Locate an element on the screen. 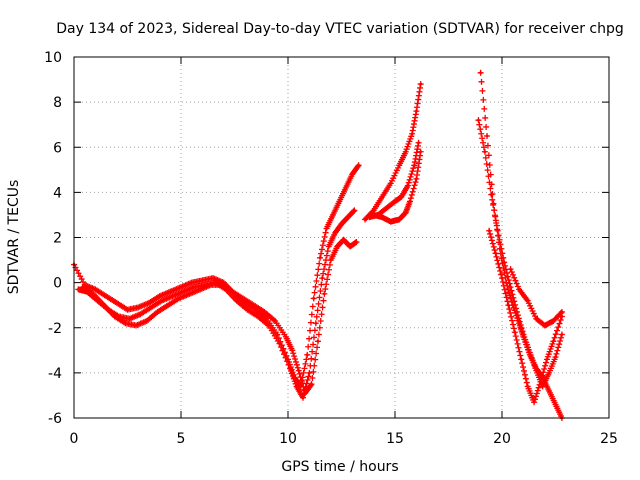 The image size is (640, 480). y-axis-label: SDTVAR / TECUs is located at coordinates (14, 237).